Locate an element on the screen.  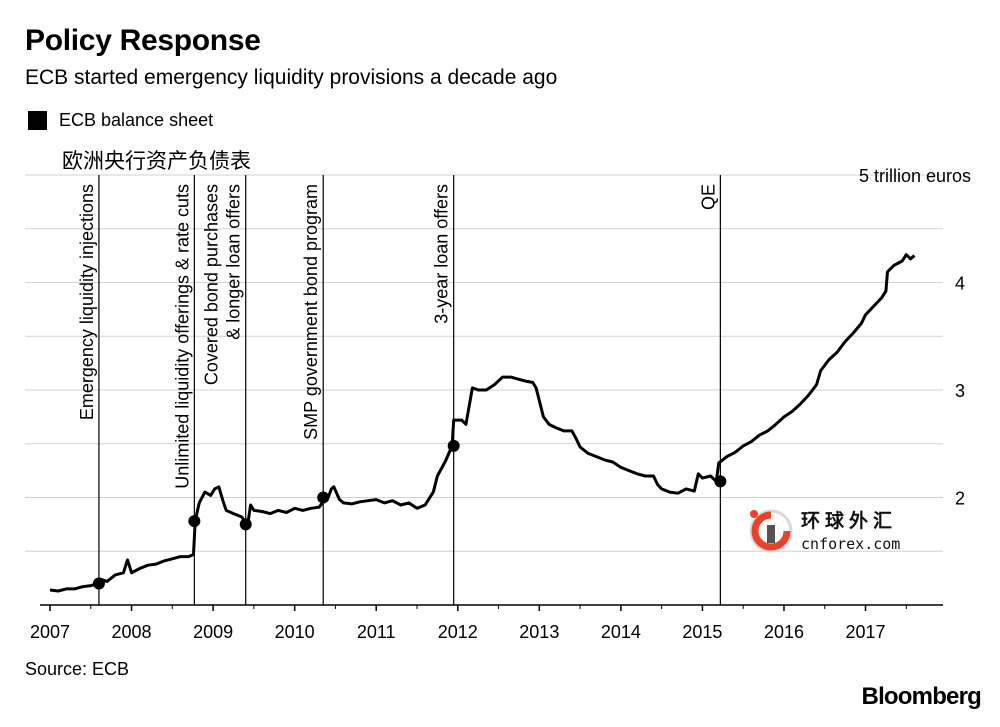
event-label: & longer loan offers is located at coordinates (234, 262).